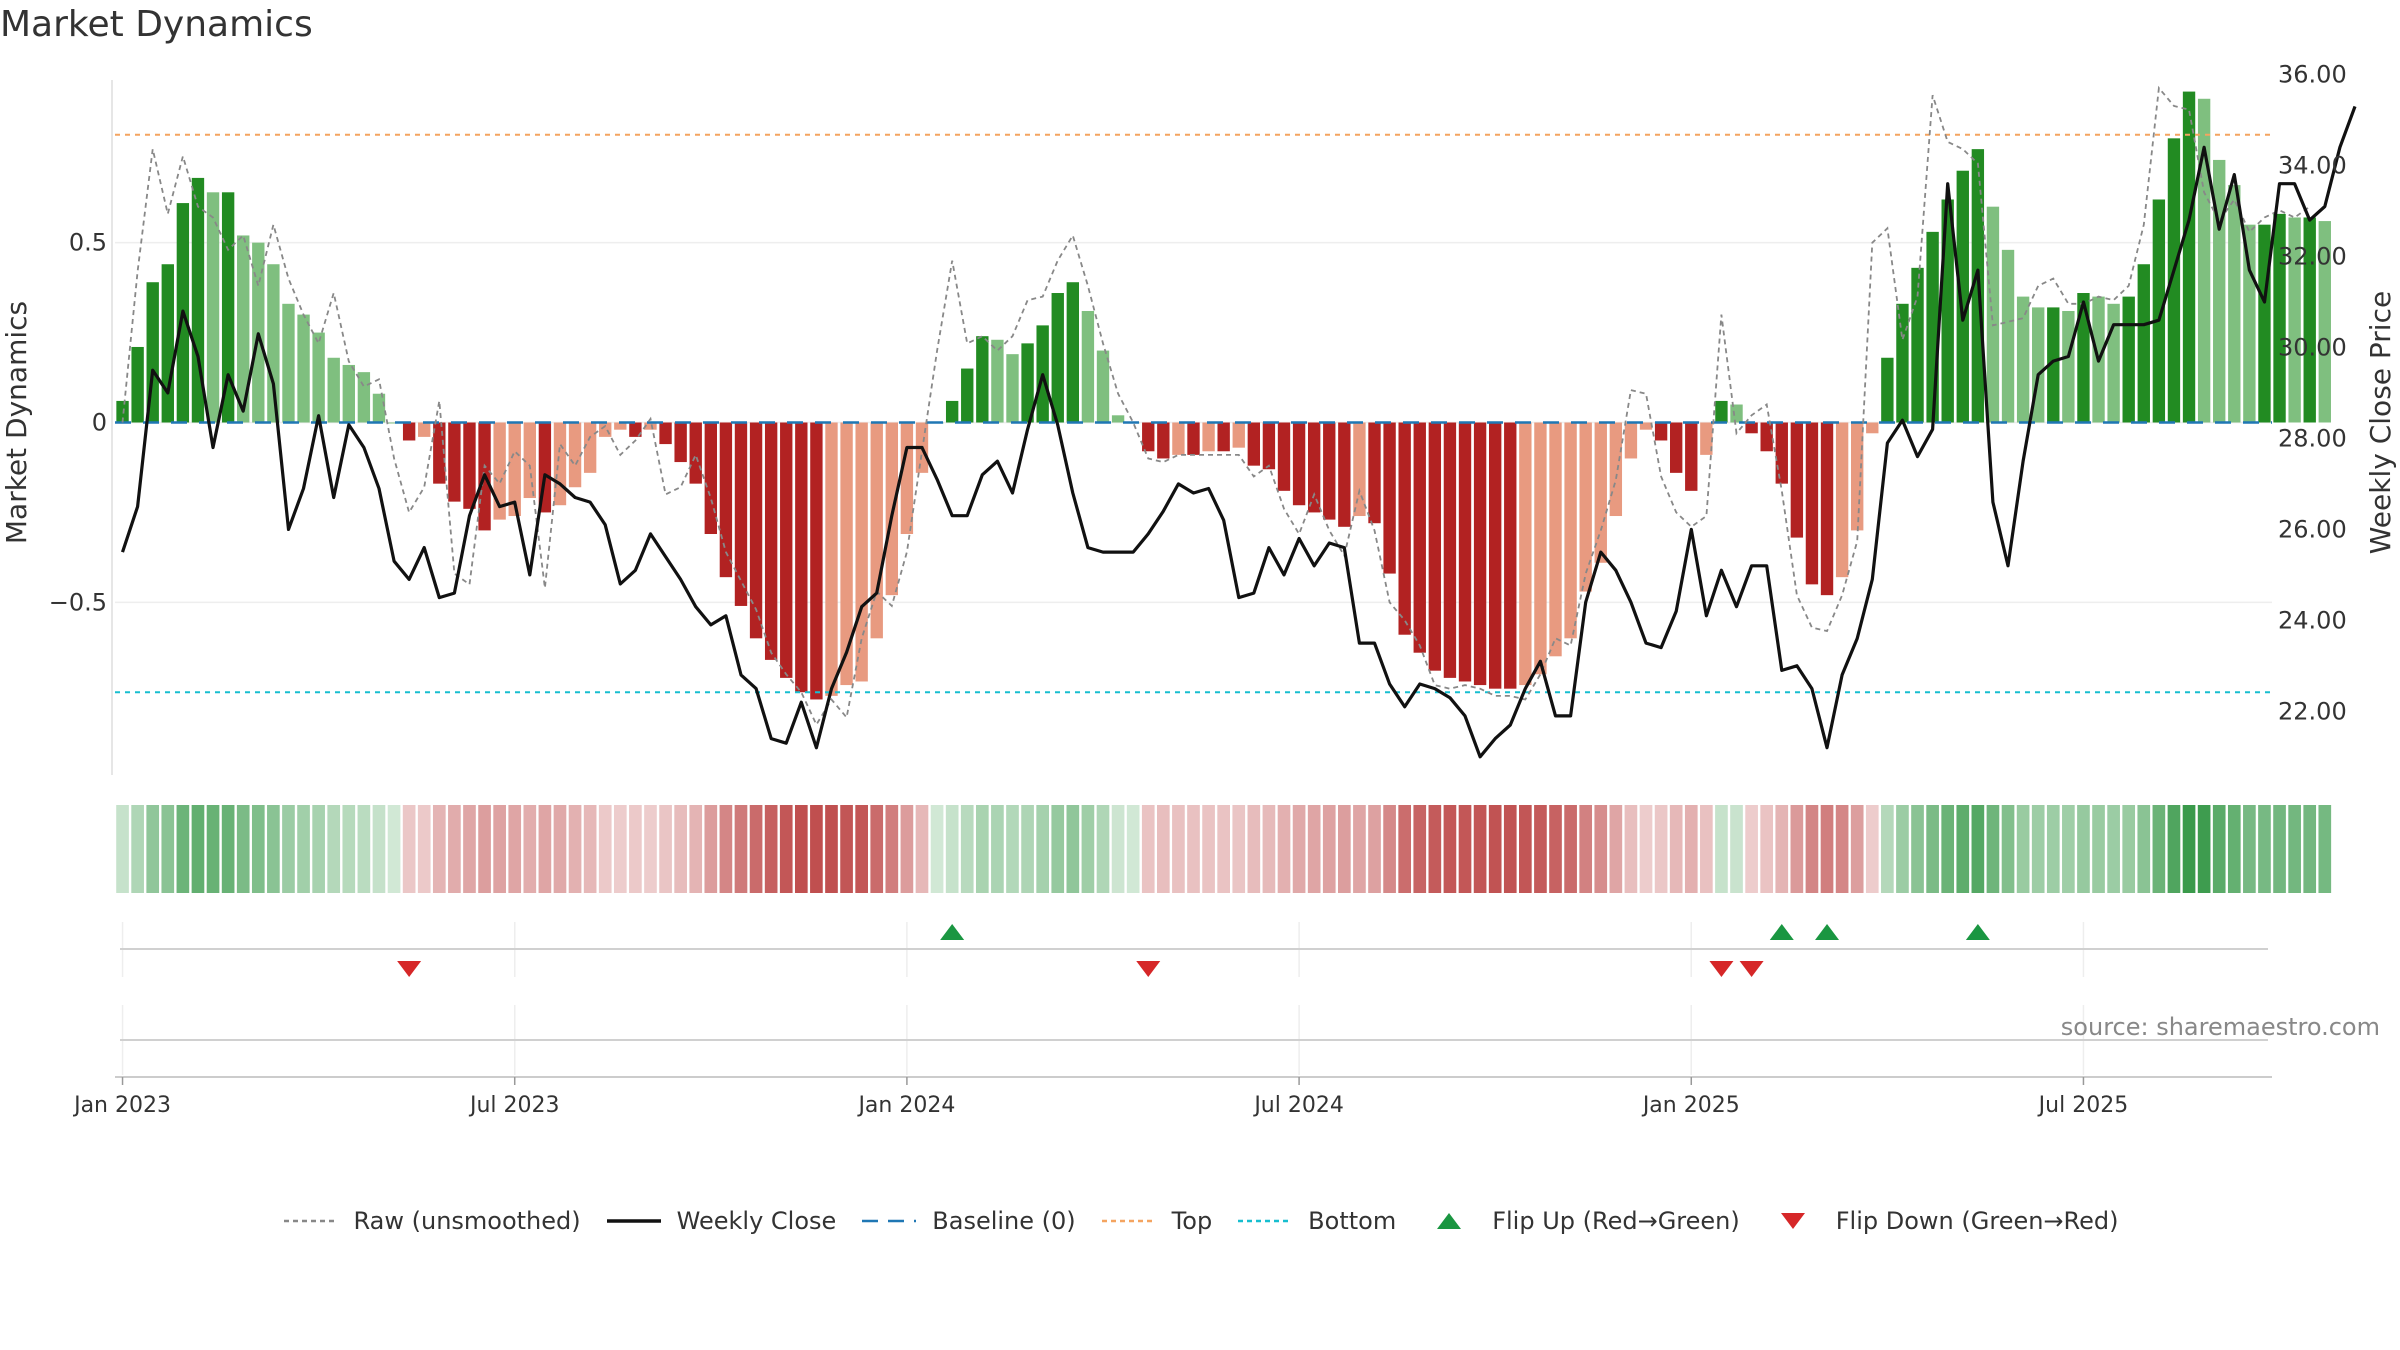 The height and width of the screenshot is (1350, 2400). What do you see at coordinates (2312, 166) in the screenshot?
I see `right-tick-label: 34.00` at bounding box center [2312, 166].